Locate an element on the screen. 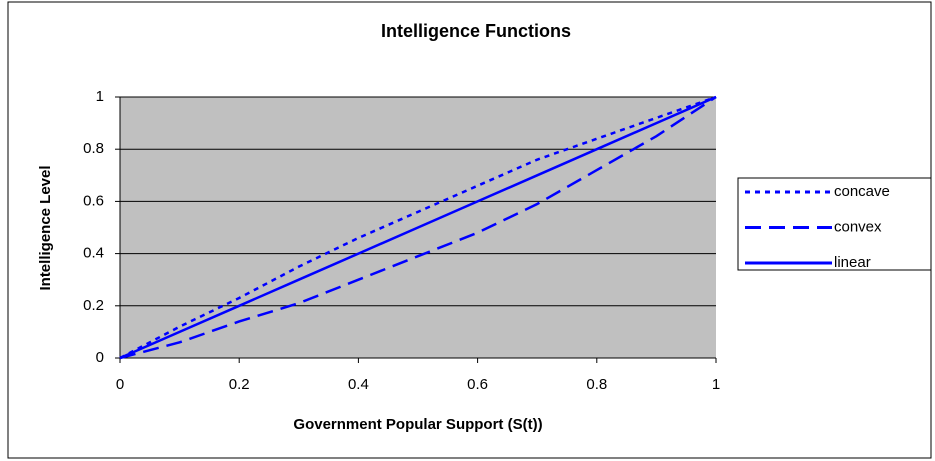  y-tick-label: 0.8 is located at coordinates (93, 148).